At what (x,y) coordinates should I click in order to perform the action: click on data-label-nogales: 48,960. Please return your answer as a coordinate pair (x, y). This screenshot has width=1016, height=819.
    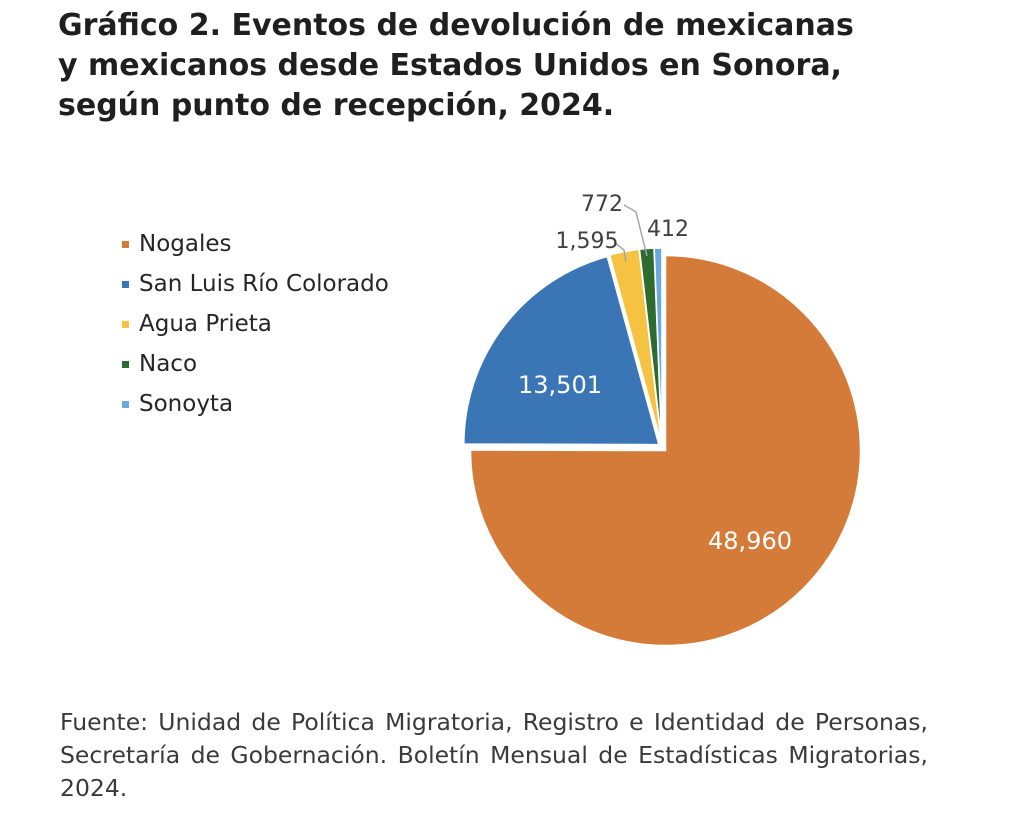
    Looking at the image, I should click on (750, 541).